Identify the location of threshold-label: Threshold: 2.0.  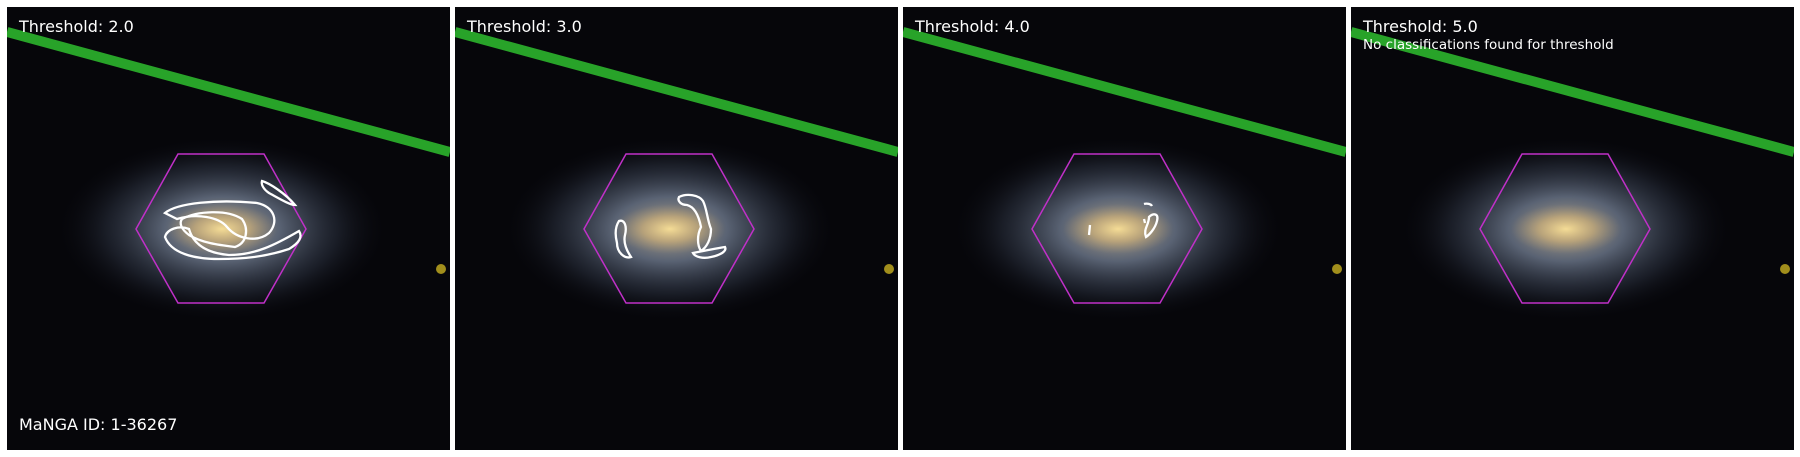
(76, 26).